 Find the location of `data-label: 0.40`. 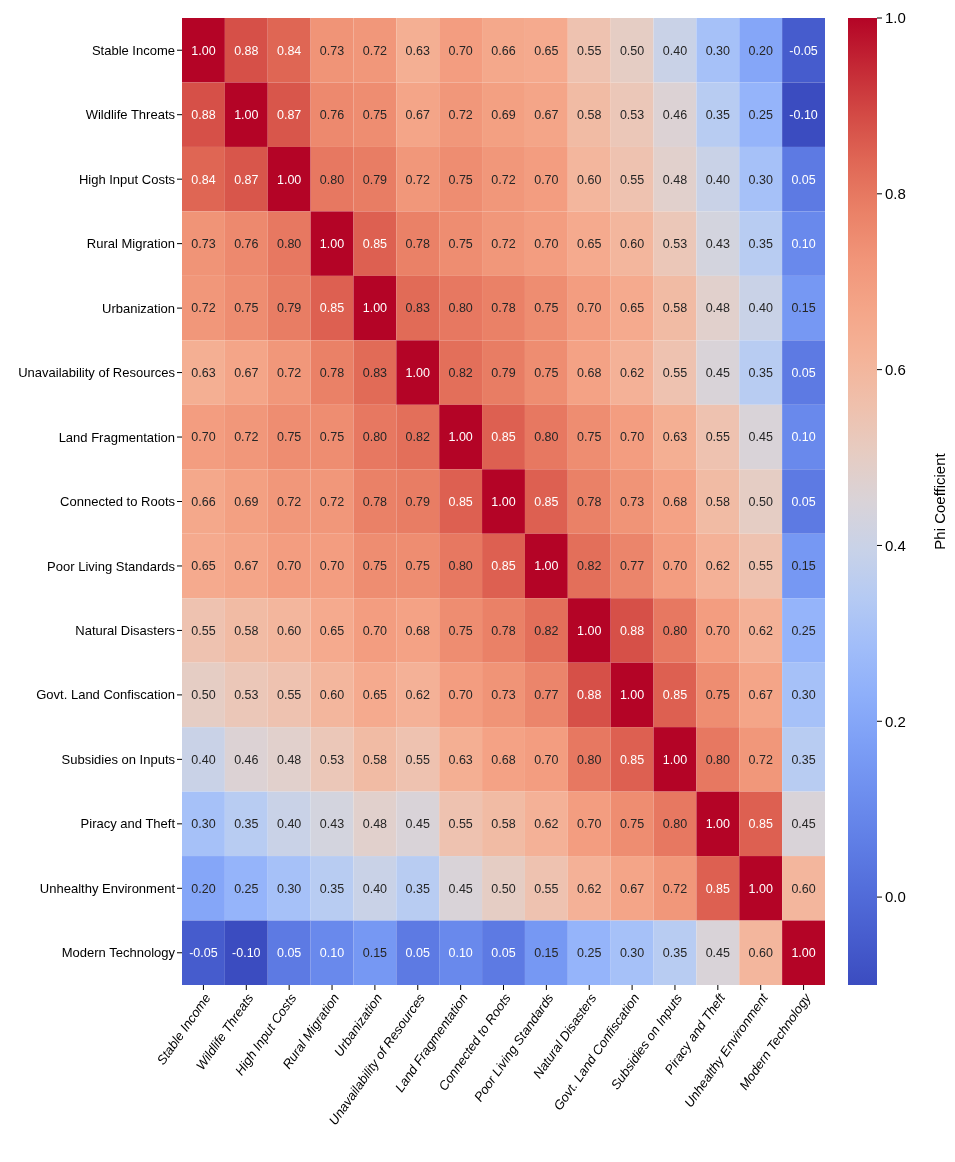

data-label: 0.40 is located at coordinates (675, 50).